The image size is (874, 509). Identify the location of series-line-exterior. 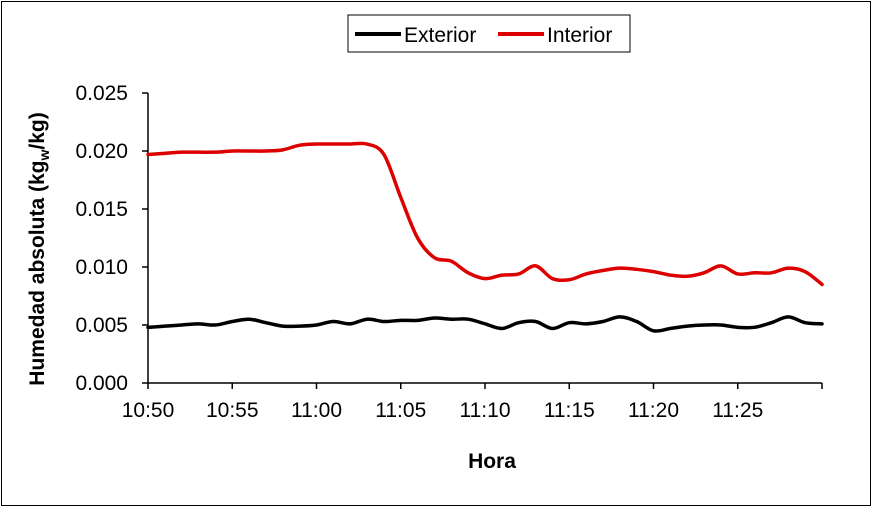
(485, 324).